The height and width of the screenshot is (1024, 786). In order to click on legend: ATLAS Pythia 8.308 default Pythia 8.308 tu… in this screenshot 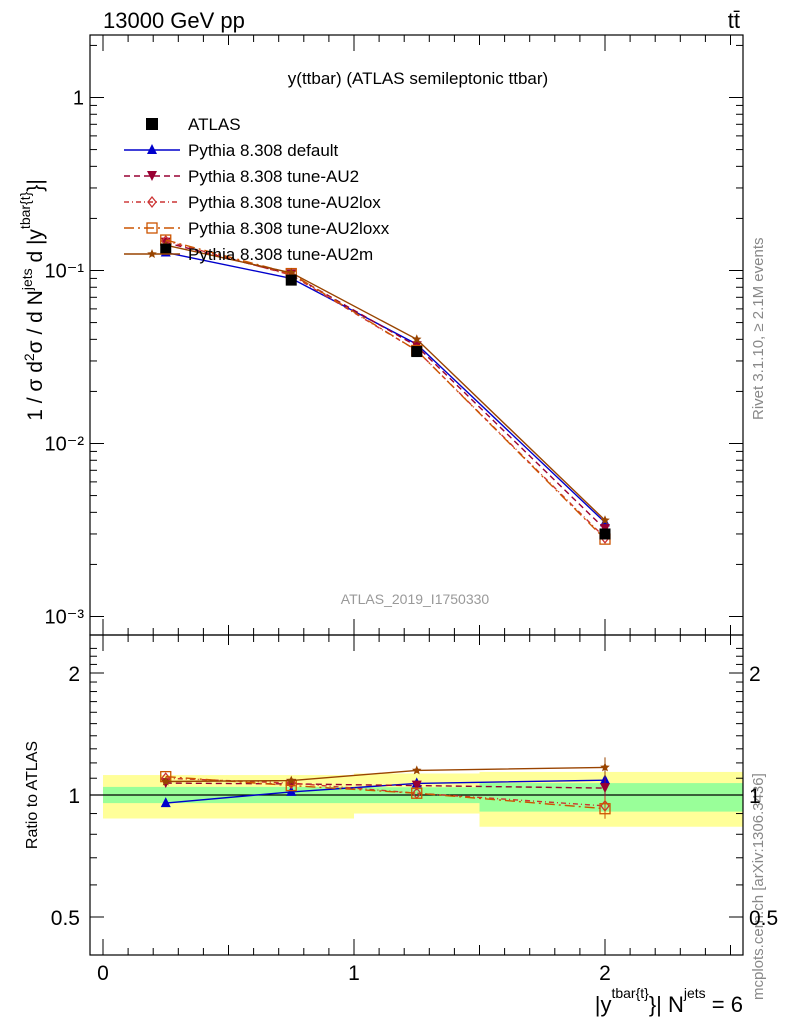, I will do `click(257, 189)`.